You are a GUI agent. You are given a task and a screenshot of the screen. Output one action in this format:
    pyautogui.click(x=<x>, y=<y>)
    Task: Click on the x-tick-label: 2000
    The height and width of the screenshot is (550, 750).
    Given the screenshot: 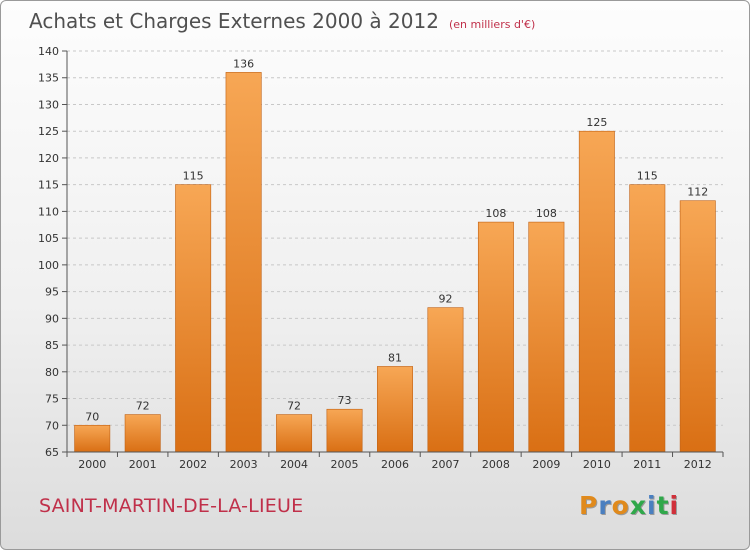 What is the action you would take?
    pyautogui.click(x=92, y=464)
    